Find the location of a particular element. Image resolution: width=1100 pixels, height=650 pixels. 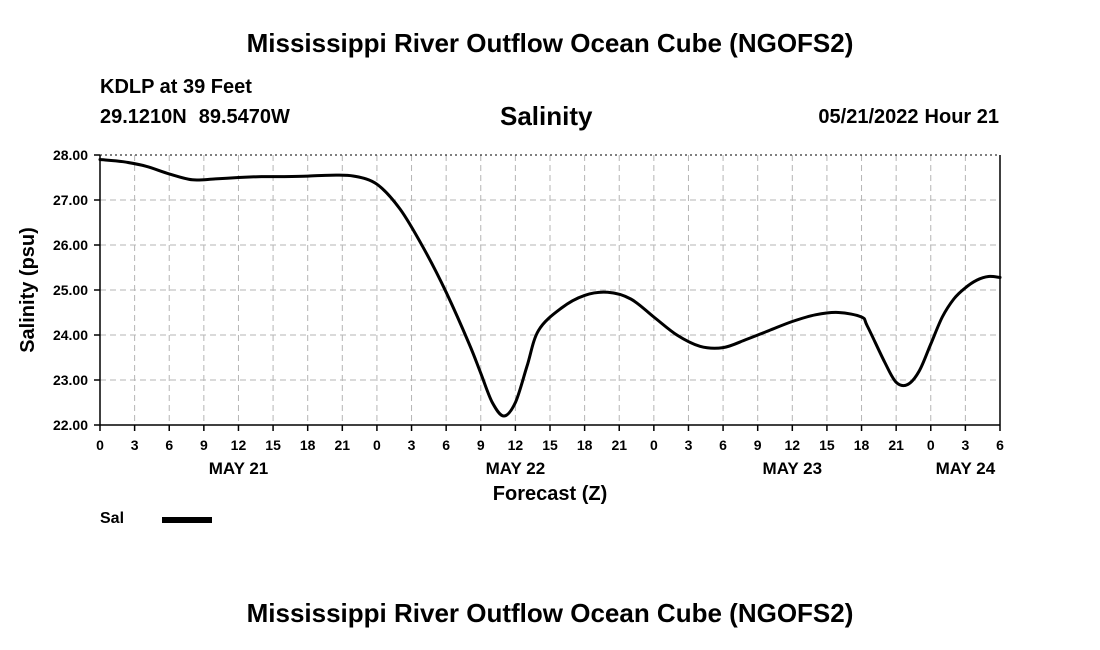

coordinates: 29.1210N 89.5470W is located at coordinates (195, 117).